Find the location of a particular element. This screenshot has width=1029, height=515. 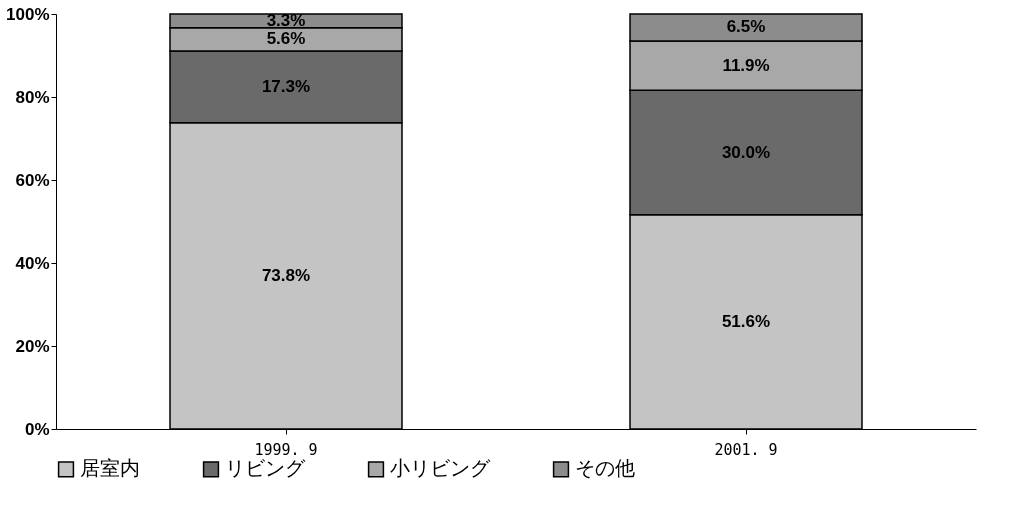

x-tick-label: 1999. 9 is located at coordinates (286, 449).